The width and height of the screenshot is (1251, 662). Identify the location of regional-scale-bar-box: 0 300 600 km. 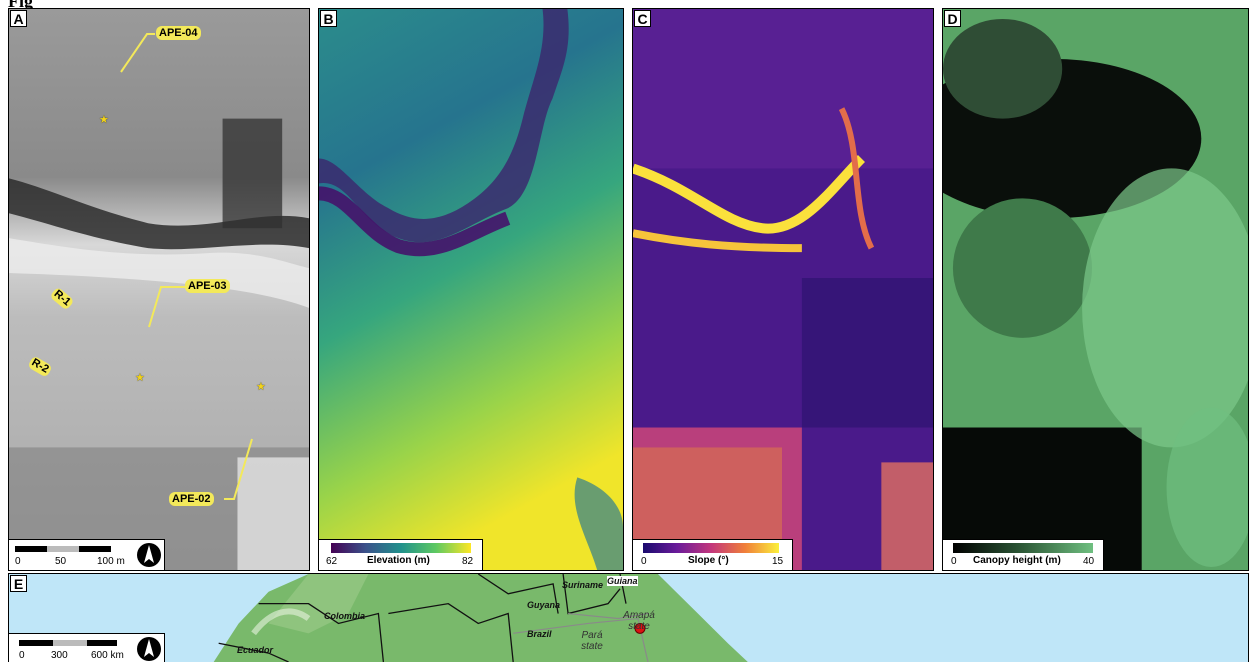
(87, 647).